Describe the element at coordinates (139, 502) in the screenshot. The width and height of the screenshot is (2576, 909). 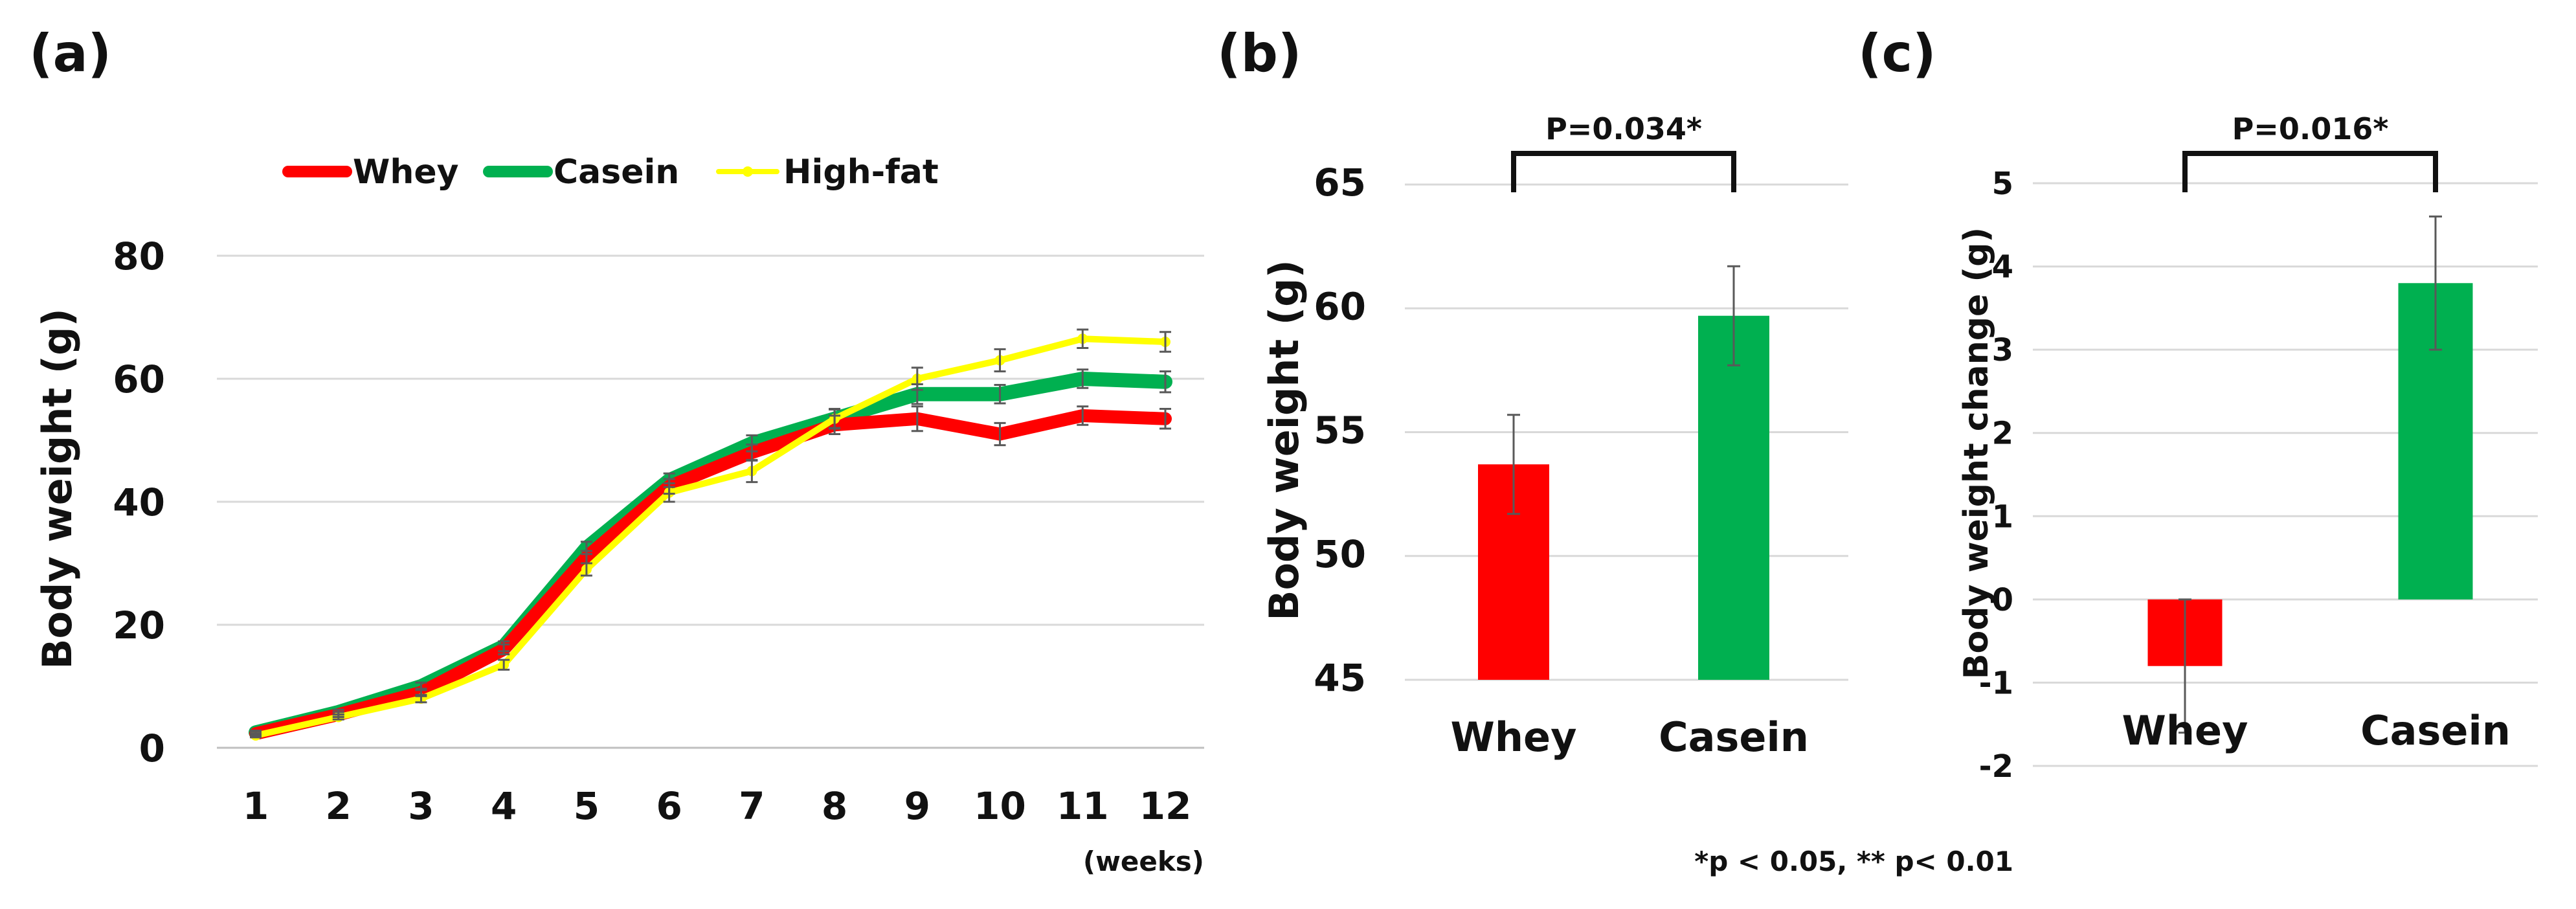
I see `y-tick-label: 40` at that location.